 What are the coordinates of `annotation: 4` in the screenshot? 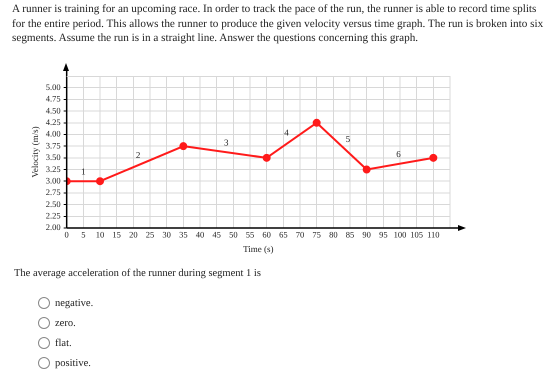 It's located at (287, 132).